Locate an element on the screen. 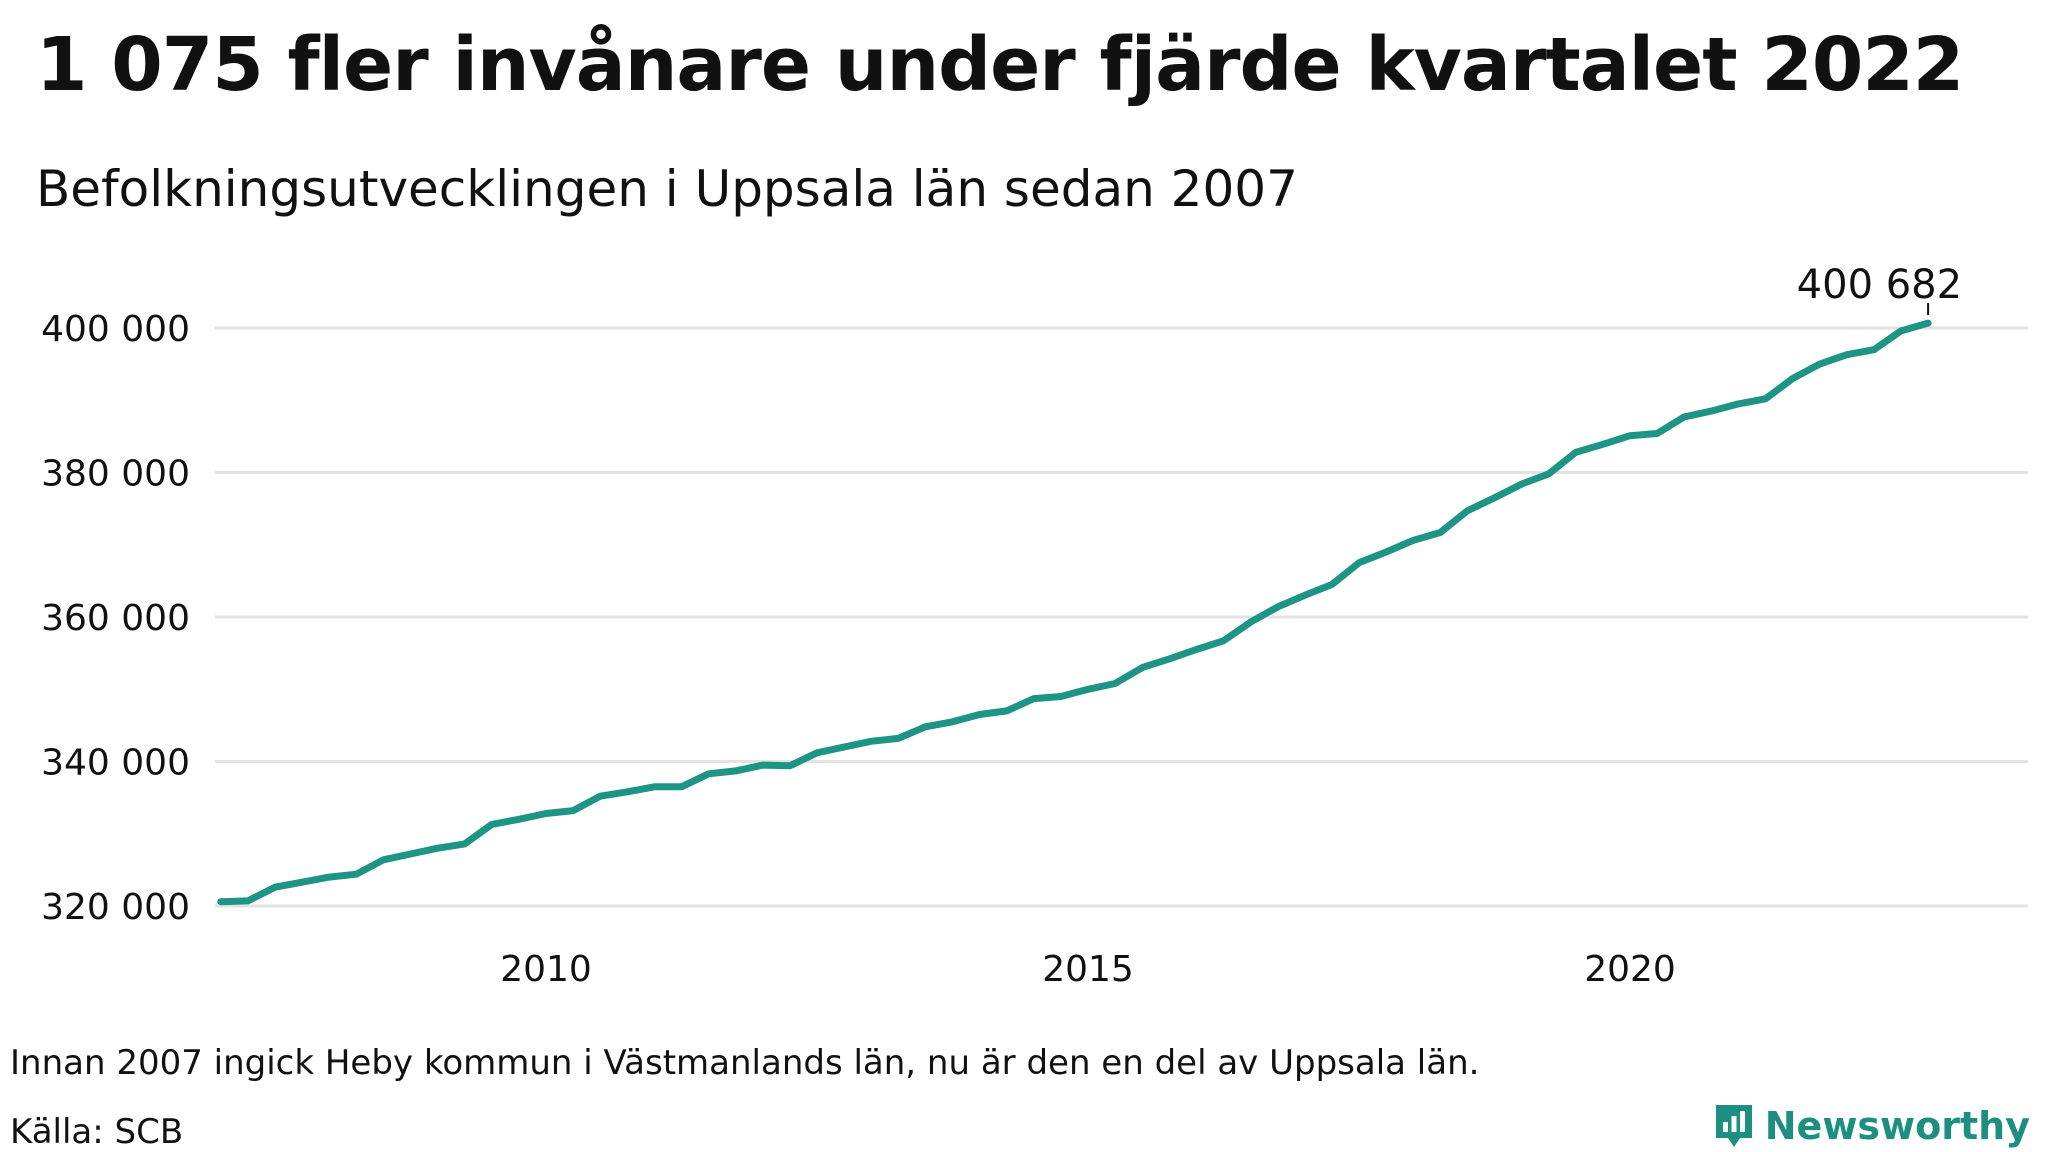 Image resolution: width=2048 pixels, height=1152 pixels. x-axis-tick-labels: 2010 2015 2020 is located at coordinates (1088, 969).